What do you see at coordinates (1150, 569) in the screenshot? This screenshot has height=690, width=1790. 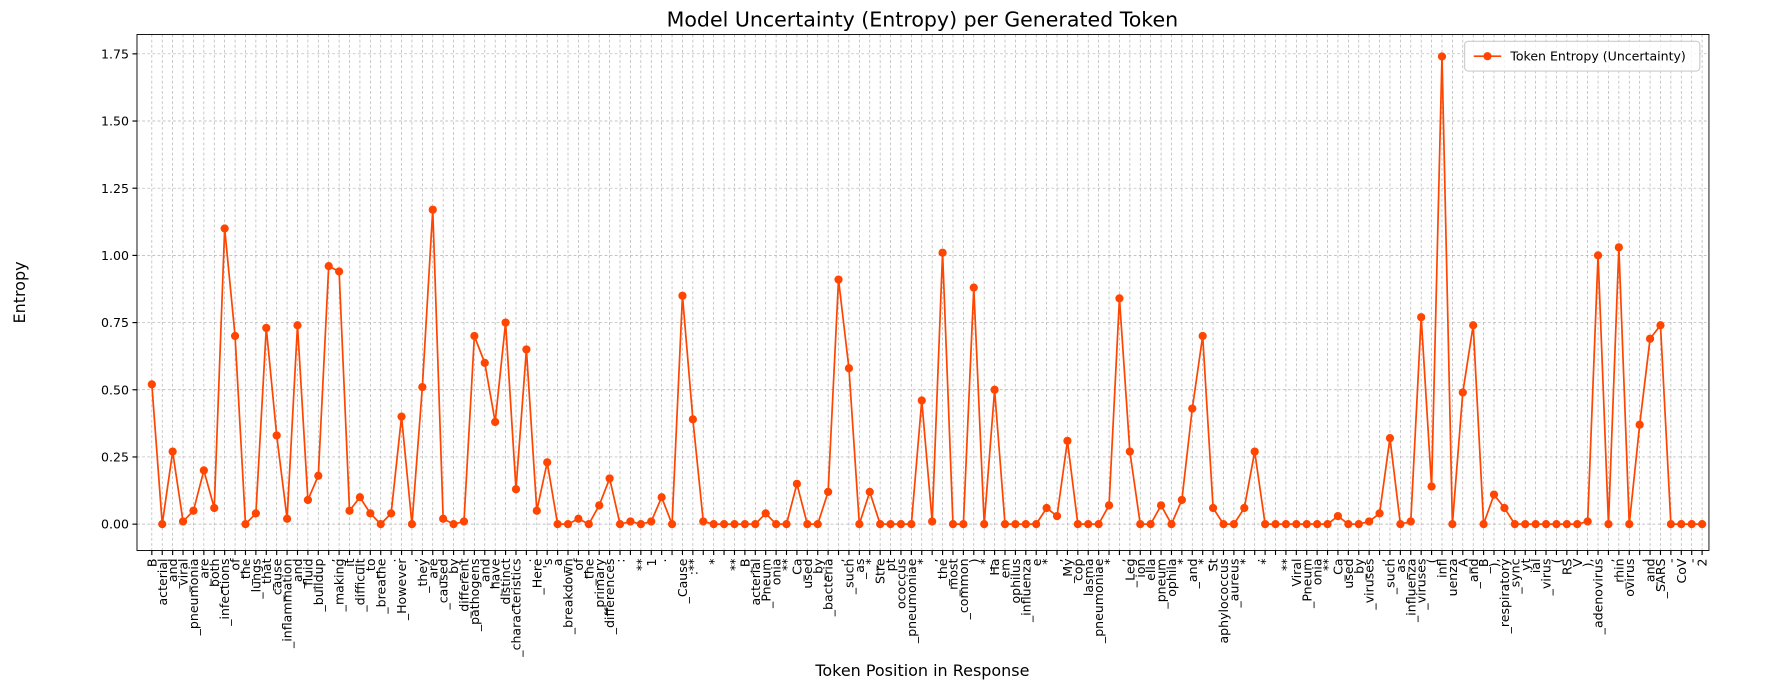 I see `x-tick-label: ella` at bounding box center [1150, 569].